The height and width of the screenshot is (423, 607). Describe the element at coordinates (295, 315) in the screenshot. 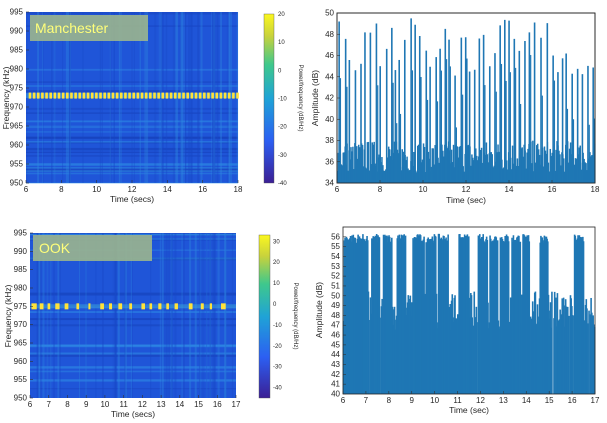

I see `colorbar-label: Power/frequency (dB/Hz)` at that location.